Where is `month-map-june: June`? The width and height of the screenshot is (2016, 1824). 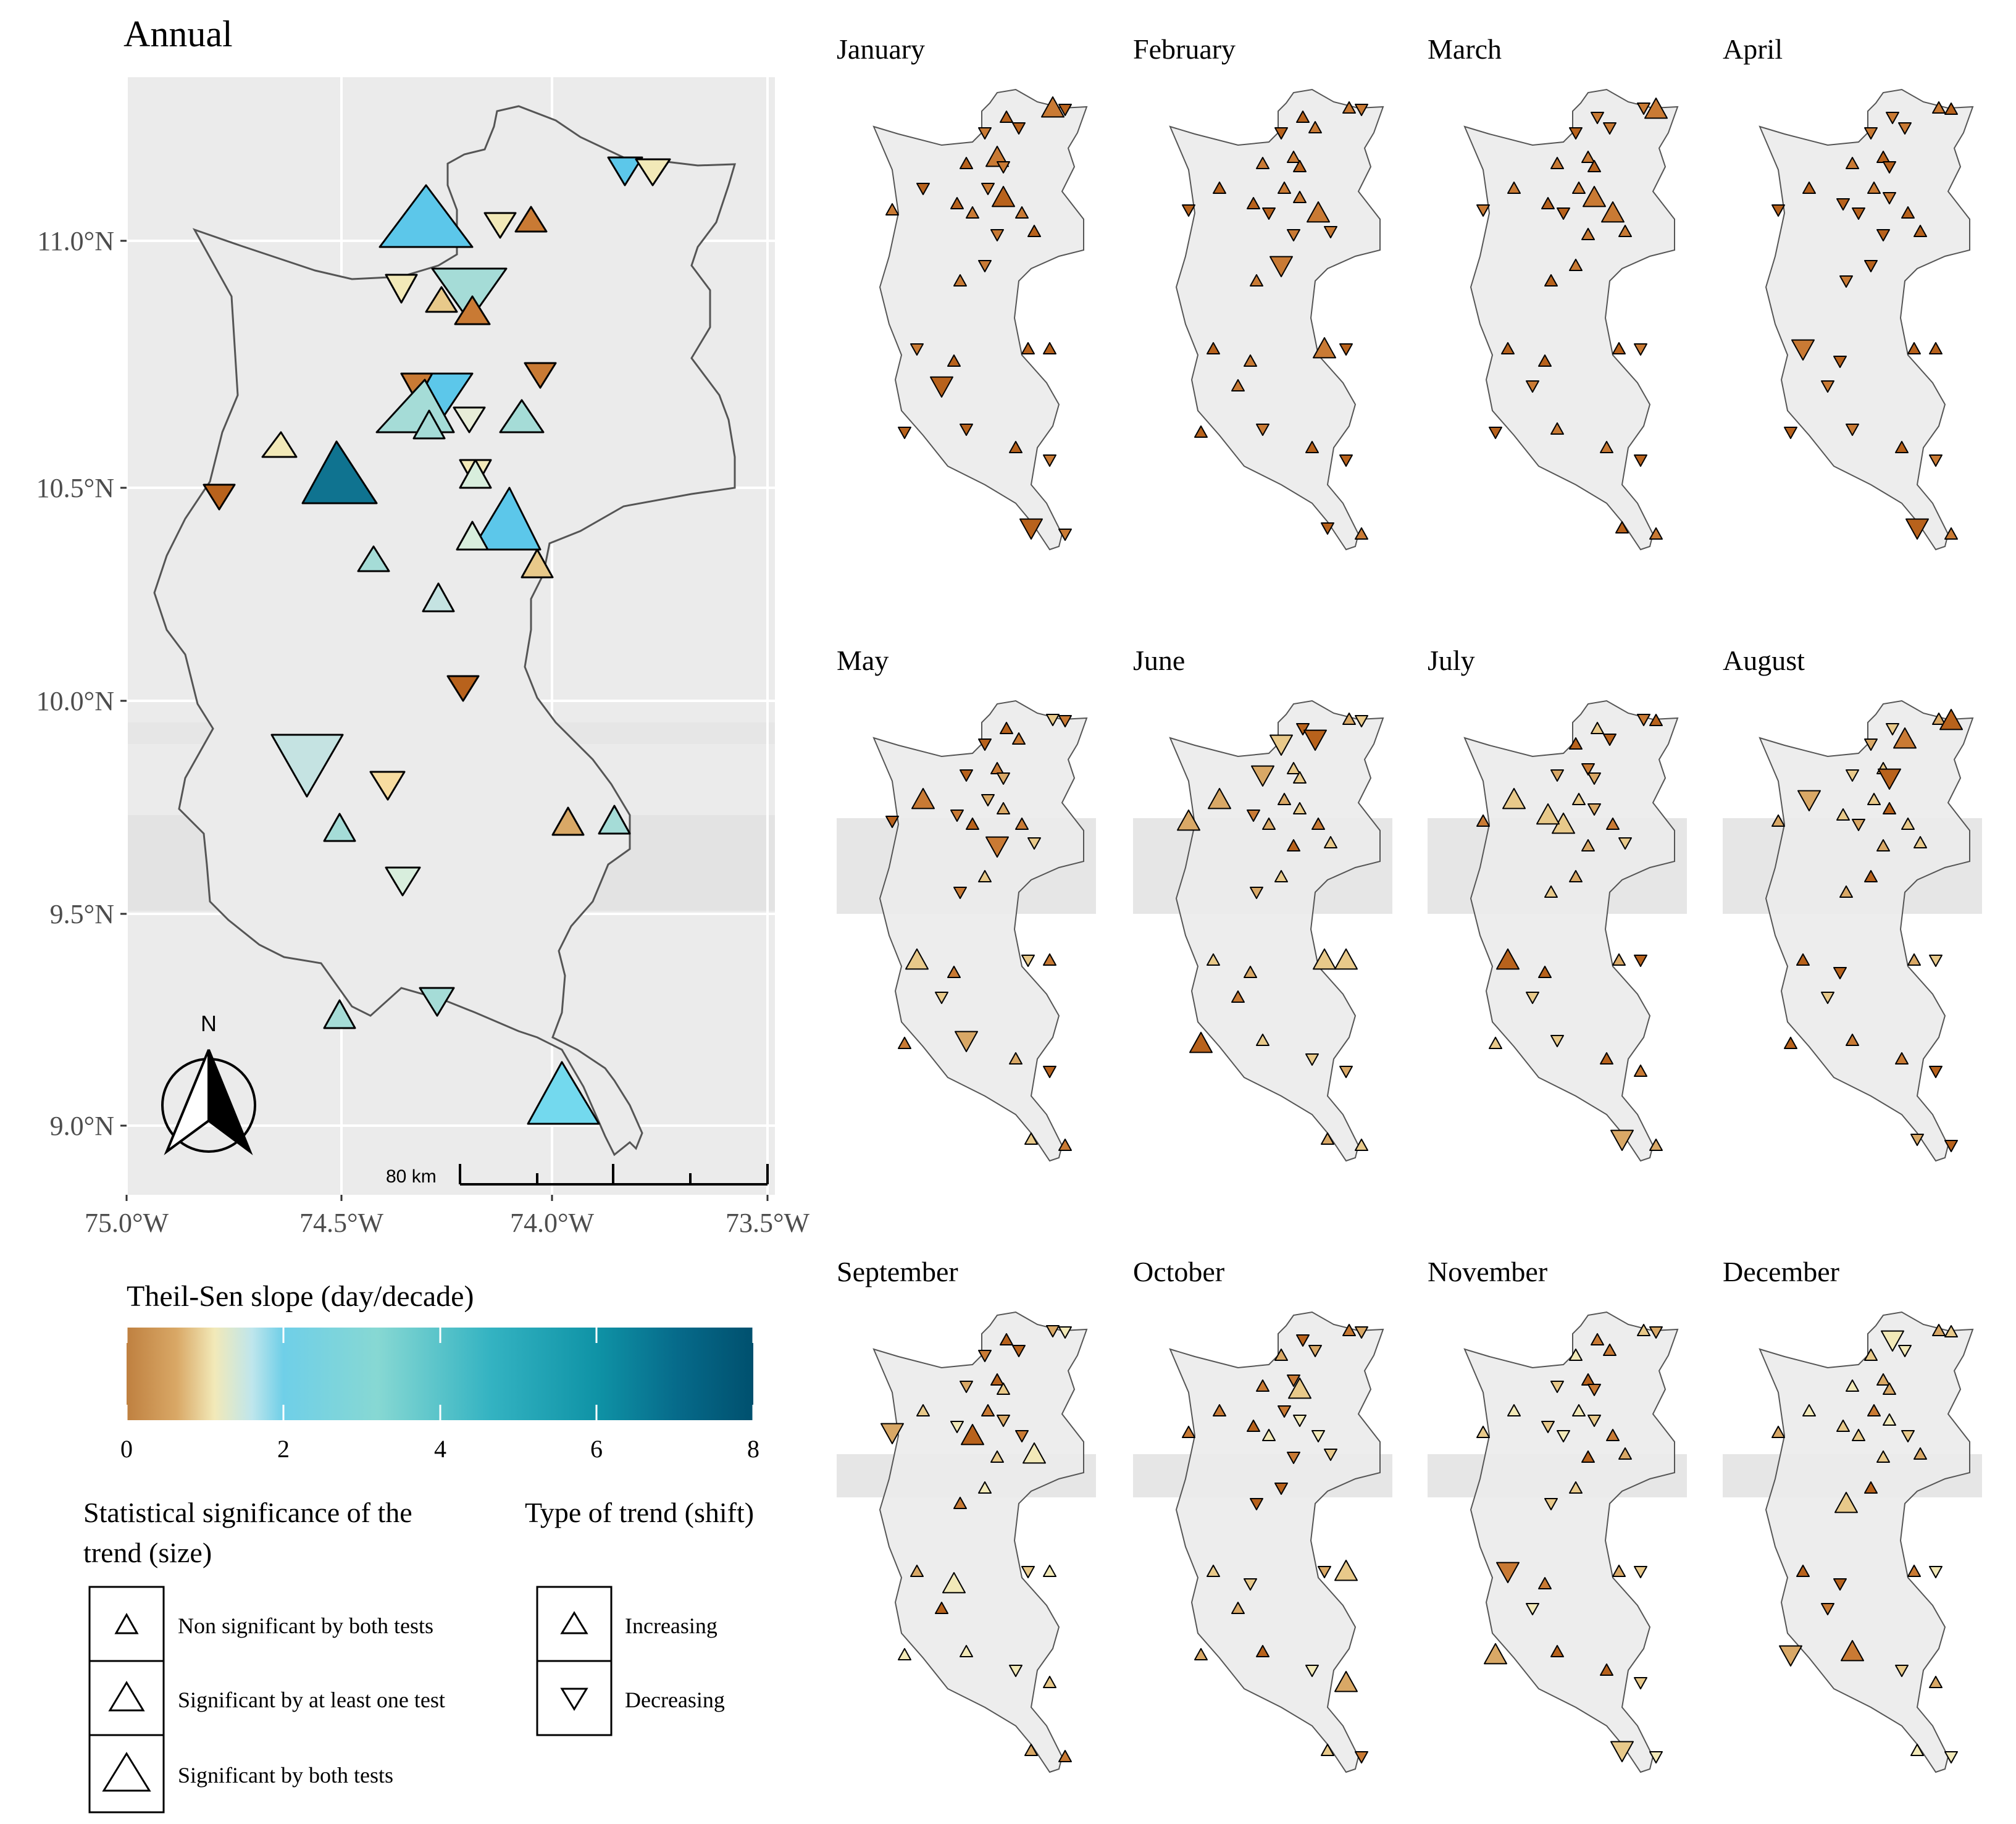 month-map-june: June is located at coordinates (1262, 903).